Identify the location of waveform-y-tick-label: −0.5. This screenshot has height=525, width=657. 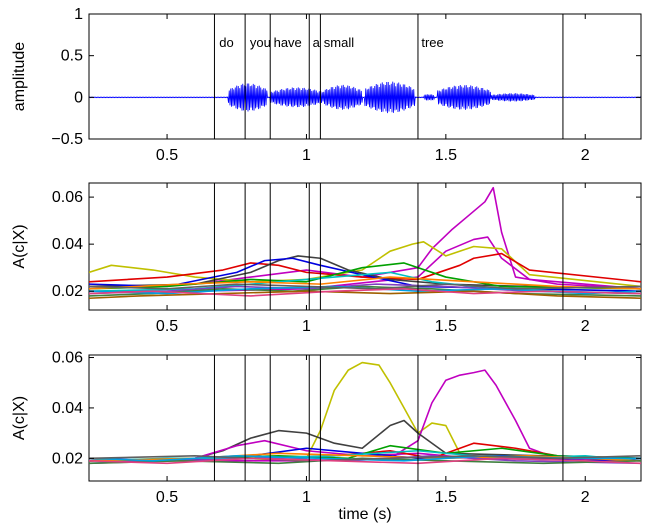
(67, 139).